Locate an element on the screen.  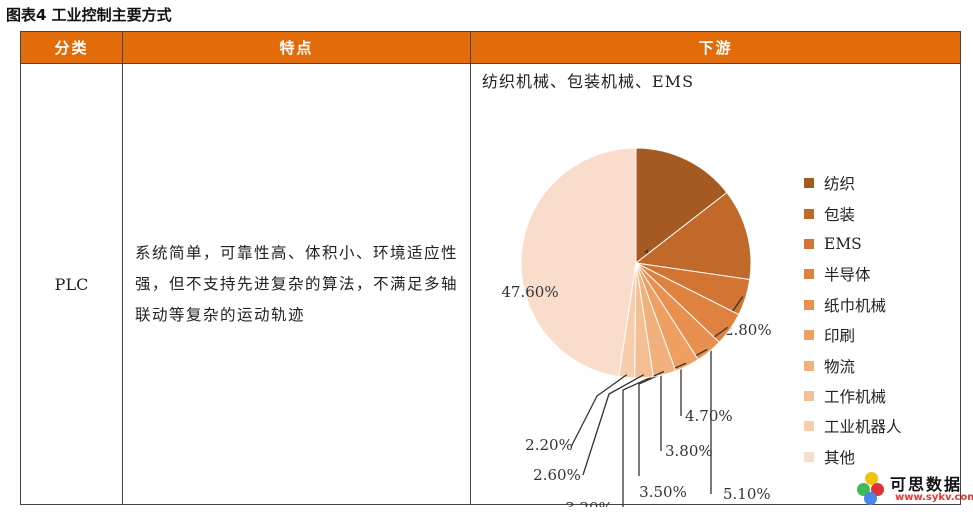
figure-title: 图表4 工业控制主要方式 is located at coordinates (89, 15).